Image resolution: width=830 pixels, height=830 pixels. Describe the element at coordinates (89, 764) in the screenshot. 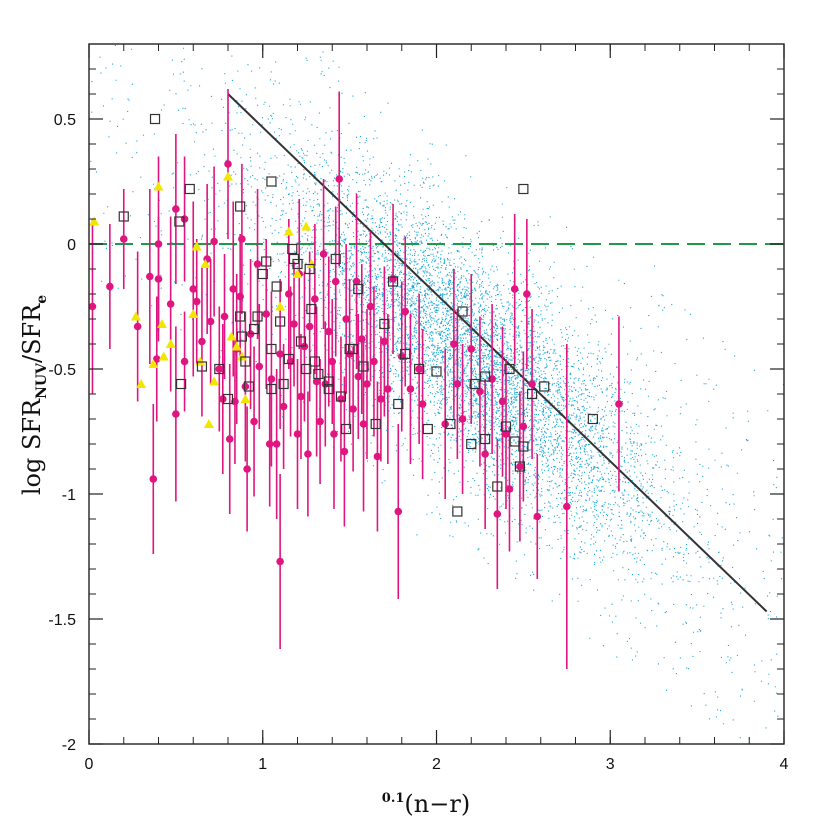

I see `x-tick-label: 0` at that location.